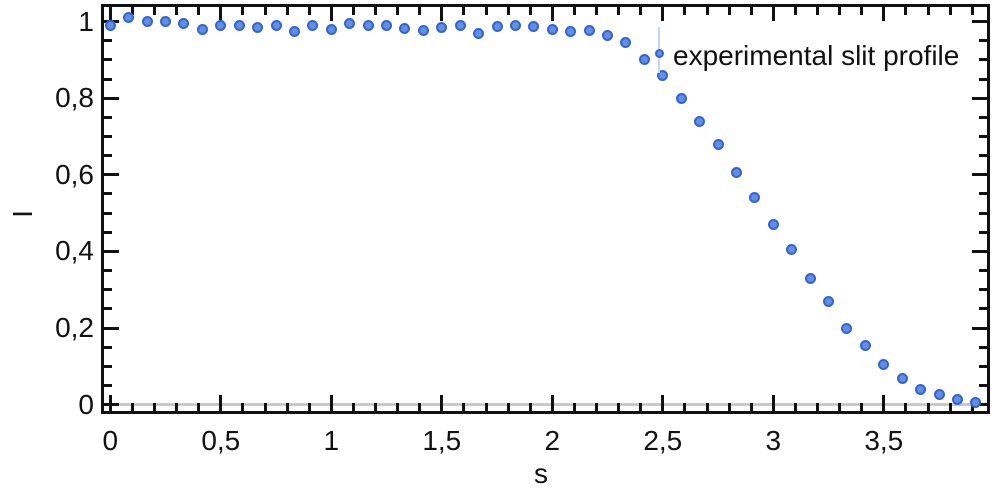 This screenshot has width=1000, height=500. Describe the element at coordinates (74, 174) in the screenshot. I see `y-tick-label: 0,6` at that location.